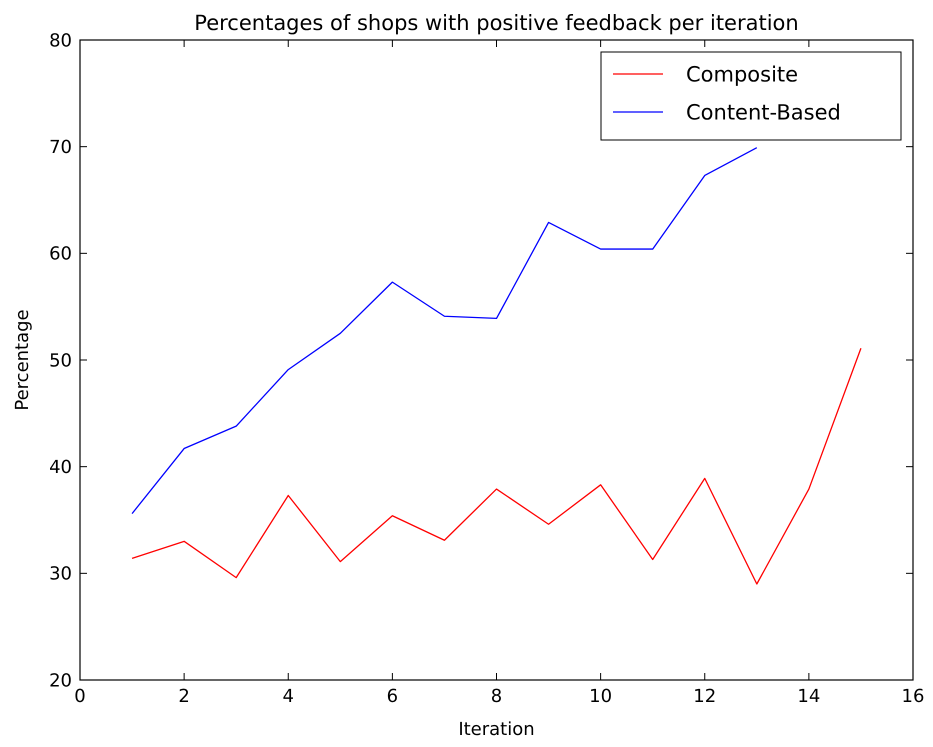 The image size is (933, 747). Describe the element at coordinates (80, 696) in the screenshot. I see `x-tick-label: 0` at that location.